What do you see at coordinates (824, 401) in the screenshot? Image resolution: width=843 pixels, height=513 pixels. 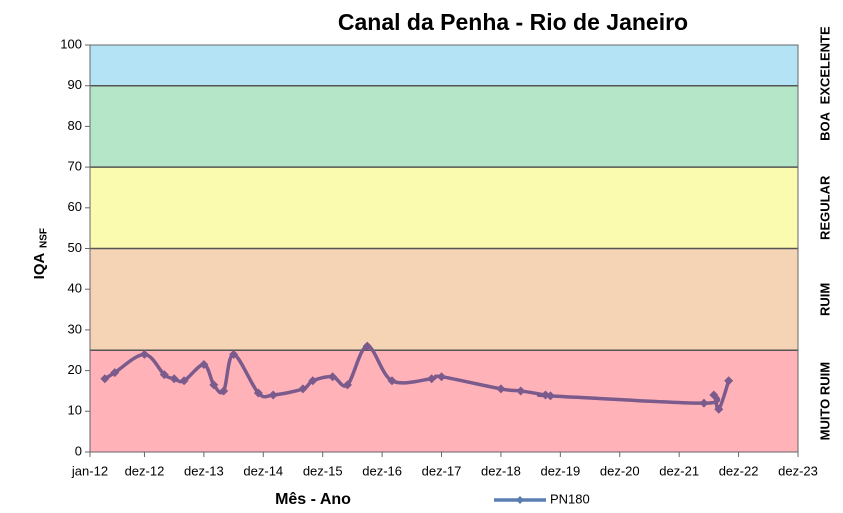 I see `band-label: MUITO RUIM` at bounding box center [824, 401].